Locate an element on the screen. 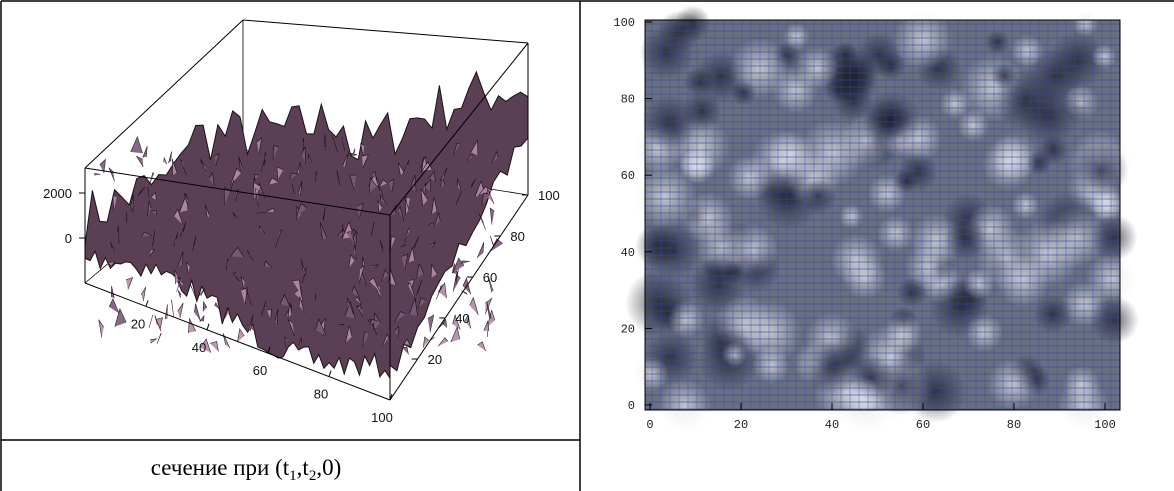 The image size is (1174, 491). x-tick-label: 40 is located at coordinates (832, 425).